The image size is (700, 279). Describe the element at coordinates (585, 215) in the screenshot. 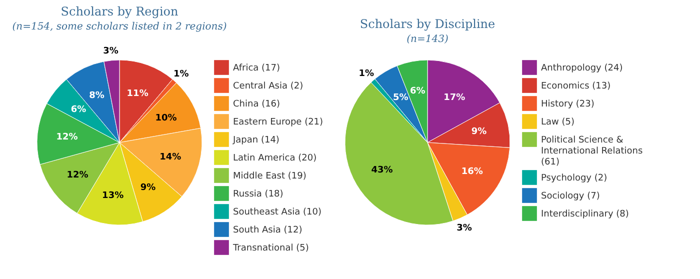

I see `legend-label: Interdisciplinary (8)` at that location.